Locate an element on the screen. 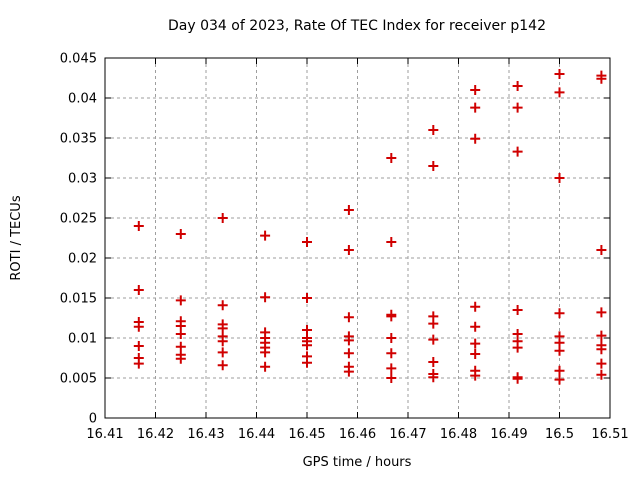  y-tick-label: 0.04 is located at coordinates (82, 99).